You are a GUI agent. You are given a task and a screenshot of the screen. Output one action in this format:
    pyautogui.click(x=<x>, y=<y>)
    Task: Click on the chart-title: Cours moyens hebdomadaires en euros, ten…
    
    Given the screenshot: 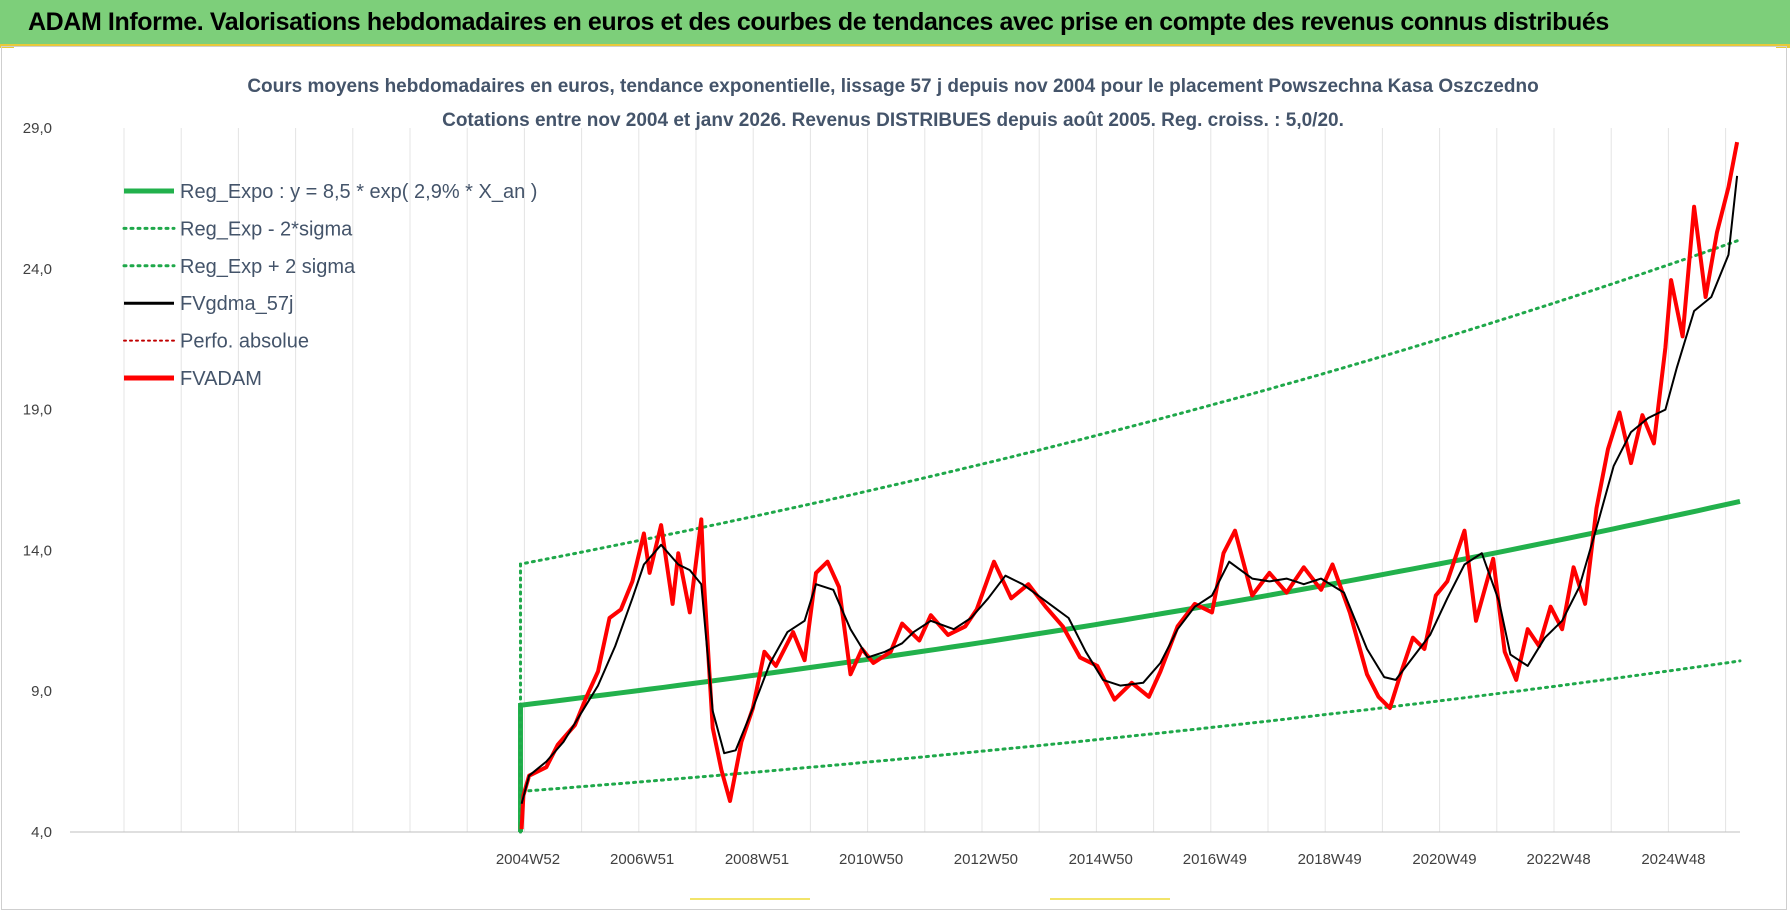 What is the action you would take?
    pyautogui.click(x=892, y=86)
    